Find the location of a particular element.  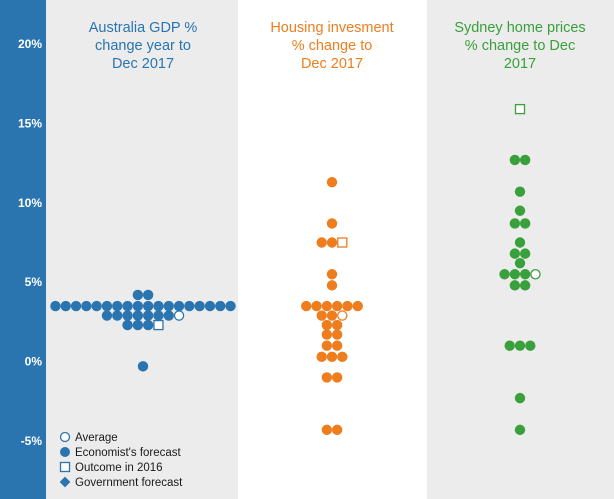

panel-title-gdp-line: Dec 2017 is located at coordinates (143, 64).